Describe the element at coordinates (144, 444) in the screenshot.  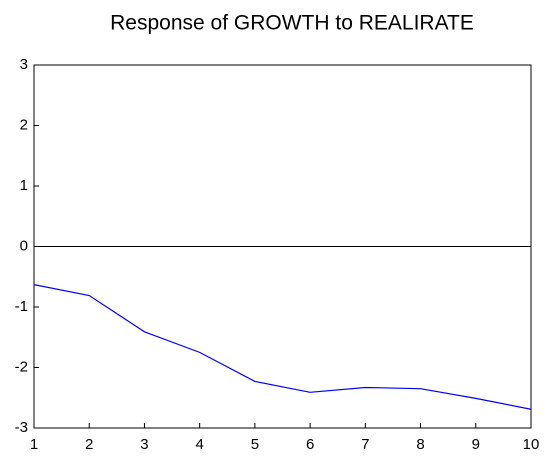
I see `x-tick-label: 3` at that location.